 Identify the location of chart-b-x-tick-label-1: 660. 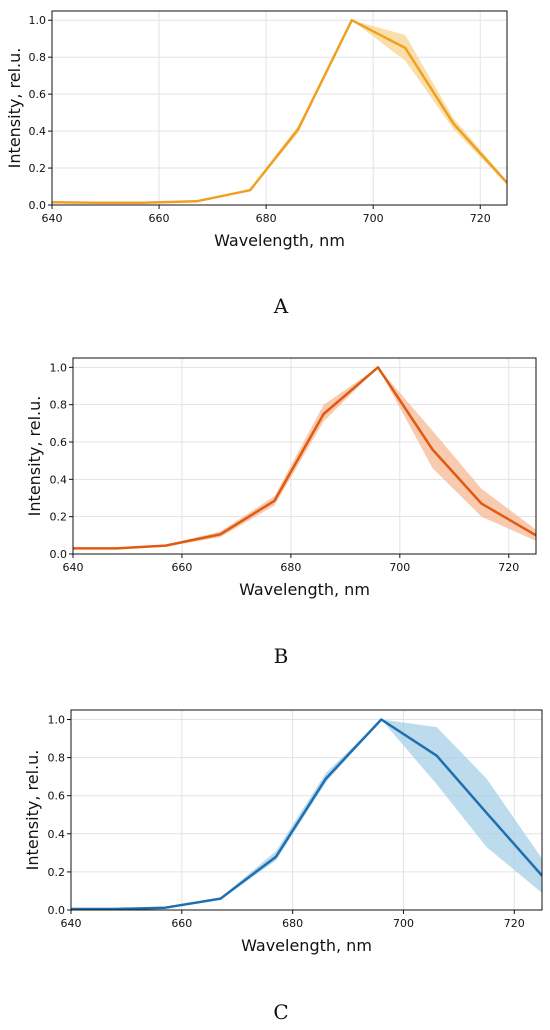
(181, 567).